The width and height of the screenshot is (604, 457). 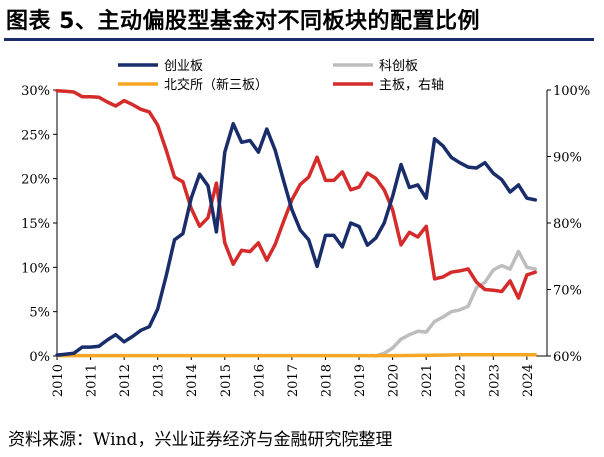 What do you see at coordinates (200, 440) in the screenshot?
I see `source-note: 资料来源：Wind，兴业证券经济与金融研究院整理` at bounding box center [200, 440].